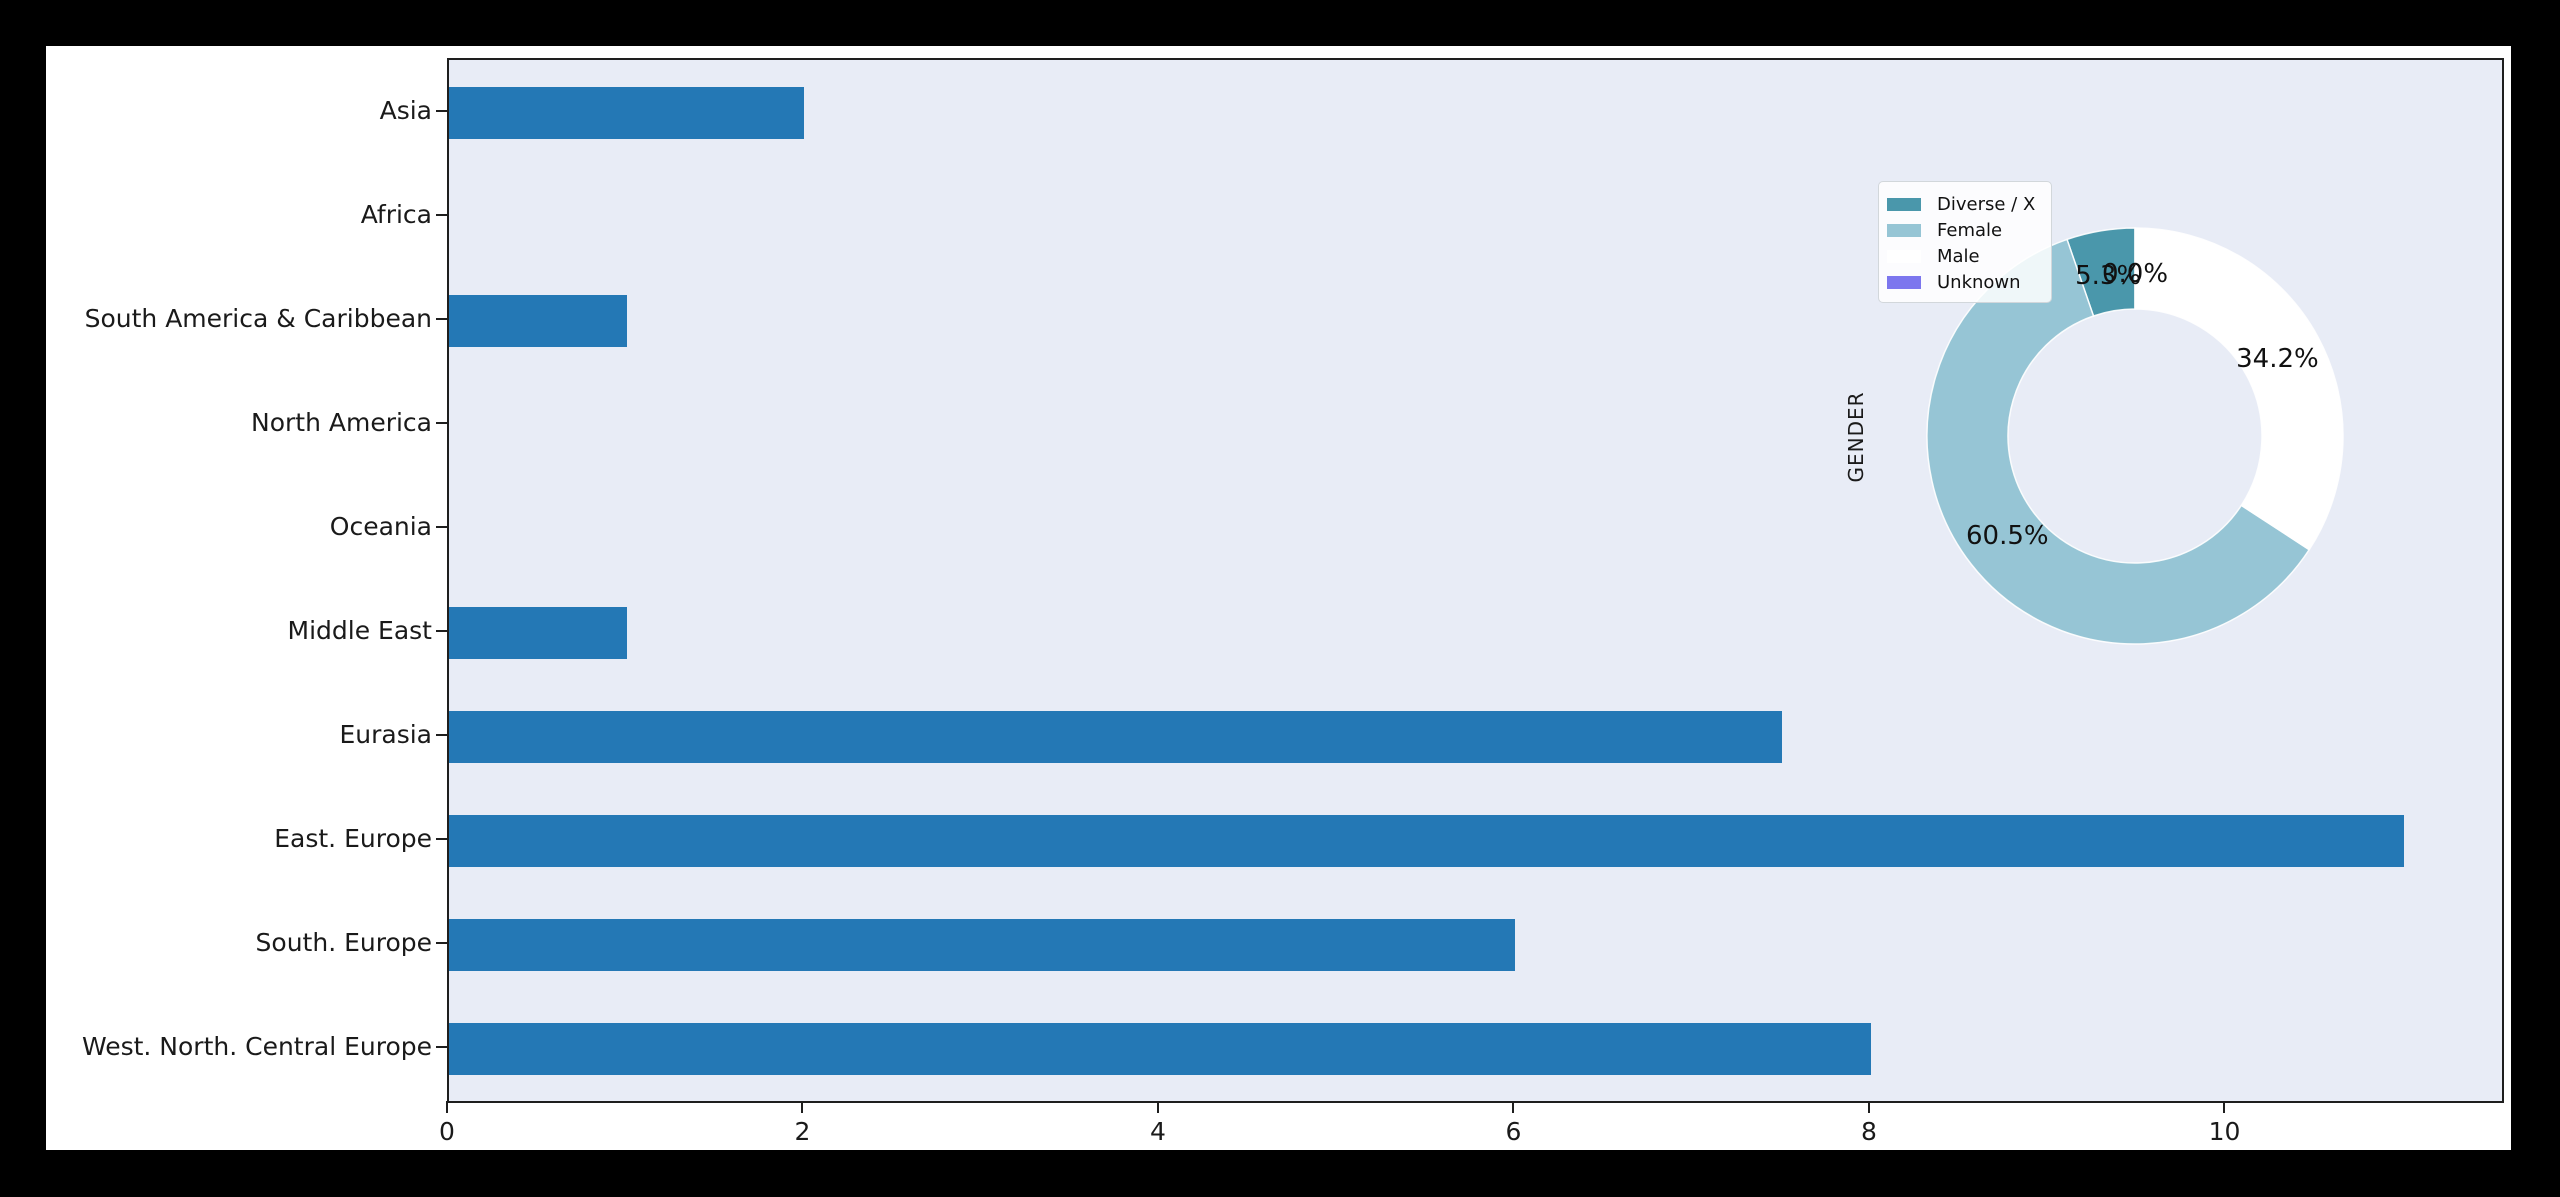 This screenshot has width=2560, height=1197. What do you see at coordinates (1116, 737) in the screenshot?
I see `bar-eurasia` at bounding box center [1116, 737].